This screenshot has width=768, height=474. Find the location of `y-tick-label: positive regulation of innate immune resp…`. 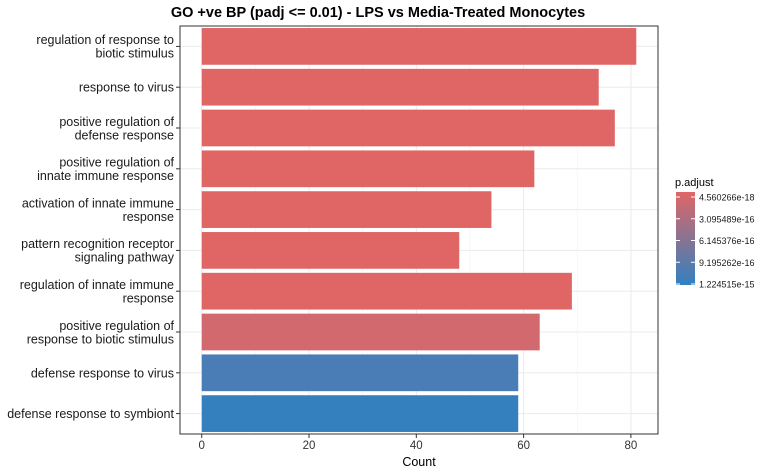

y-tick-label: positive regulation of innate immune resp… is located at coordinates (105, 170).